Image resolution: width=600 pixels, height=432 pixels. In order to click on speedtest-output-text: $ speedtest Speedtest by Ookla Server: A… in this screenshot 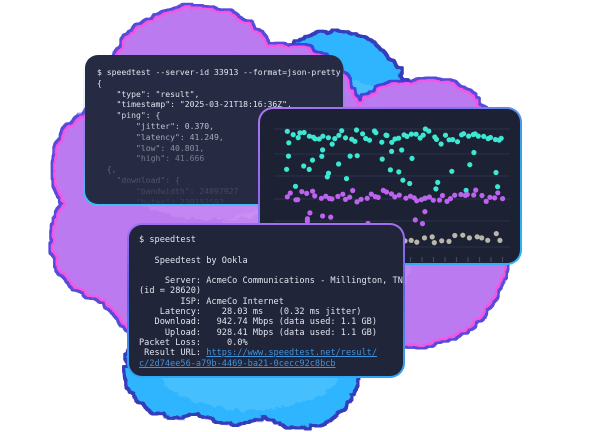, I will do `click(271, 297)`.